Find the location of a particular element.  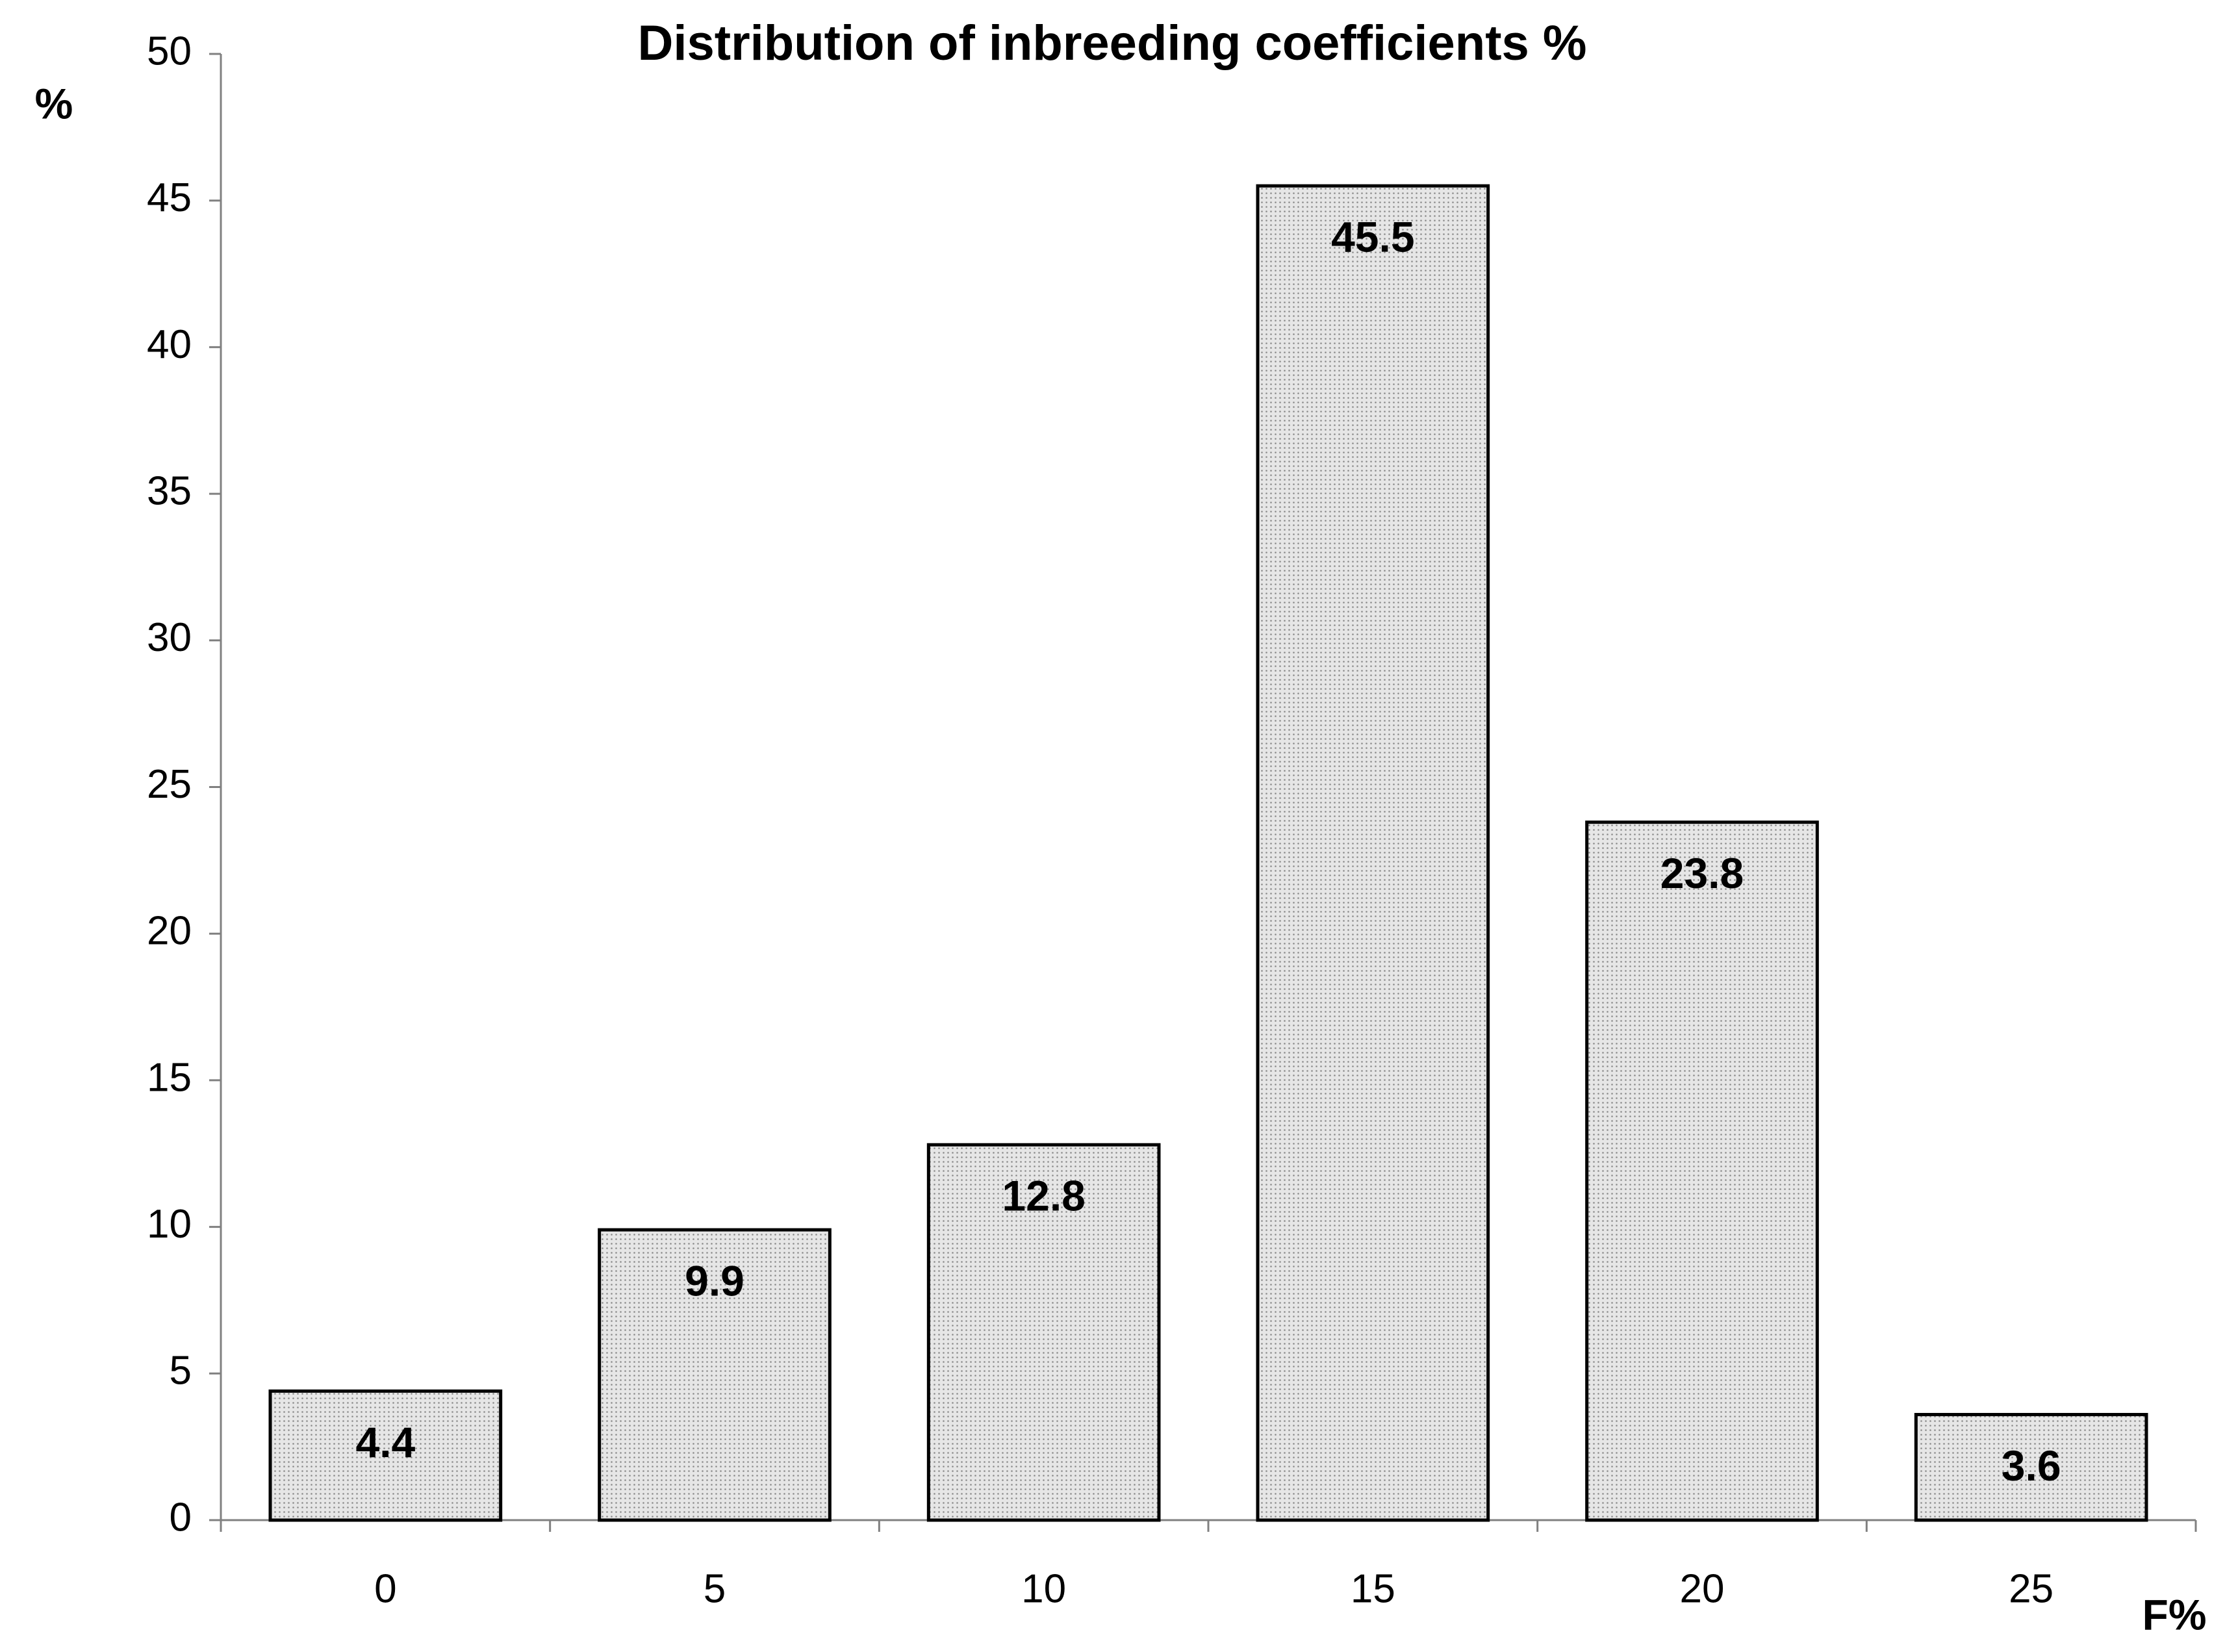

y-tick-label: 25 is located at coordinates (169, 785).